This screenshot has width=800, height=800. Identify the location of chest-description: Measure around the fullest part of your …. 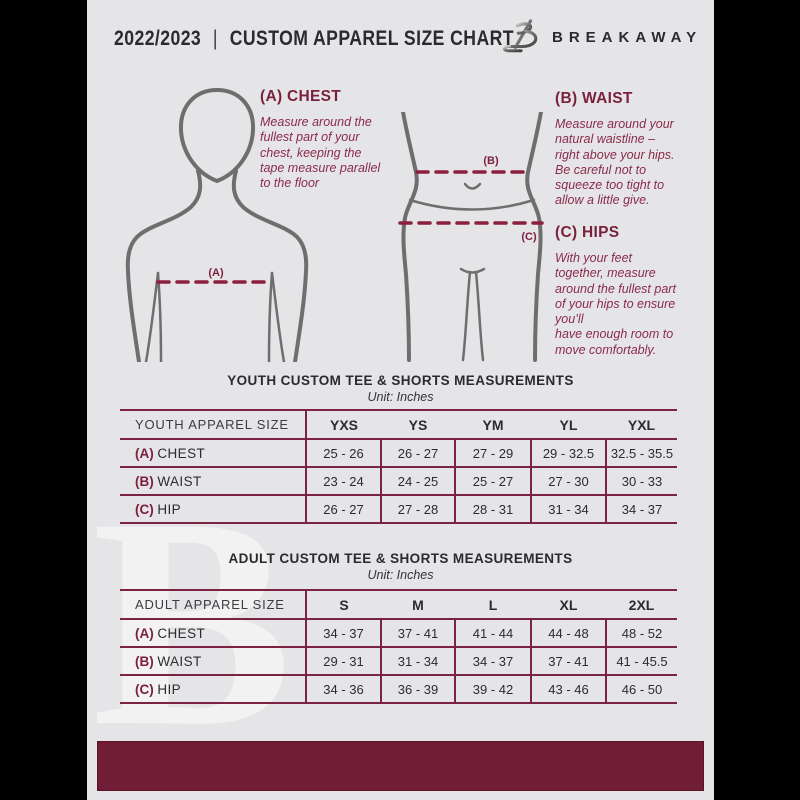
(320, 152).